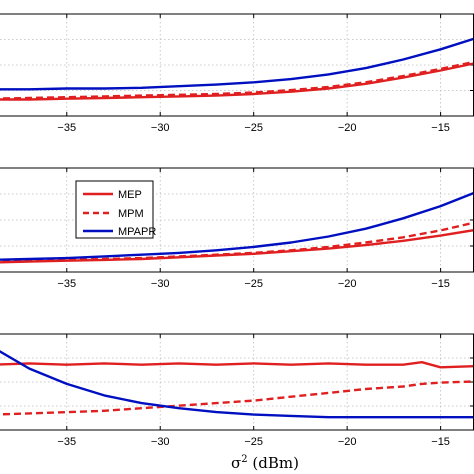 This screenshot has height=474, width=474. Describe the element at coordinates (253, 442) in the screenshot. I see `panel-bottom-xtick-label: −25` at that location.